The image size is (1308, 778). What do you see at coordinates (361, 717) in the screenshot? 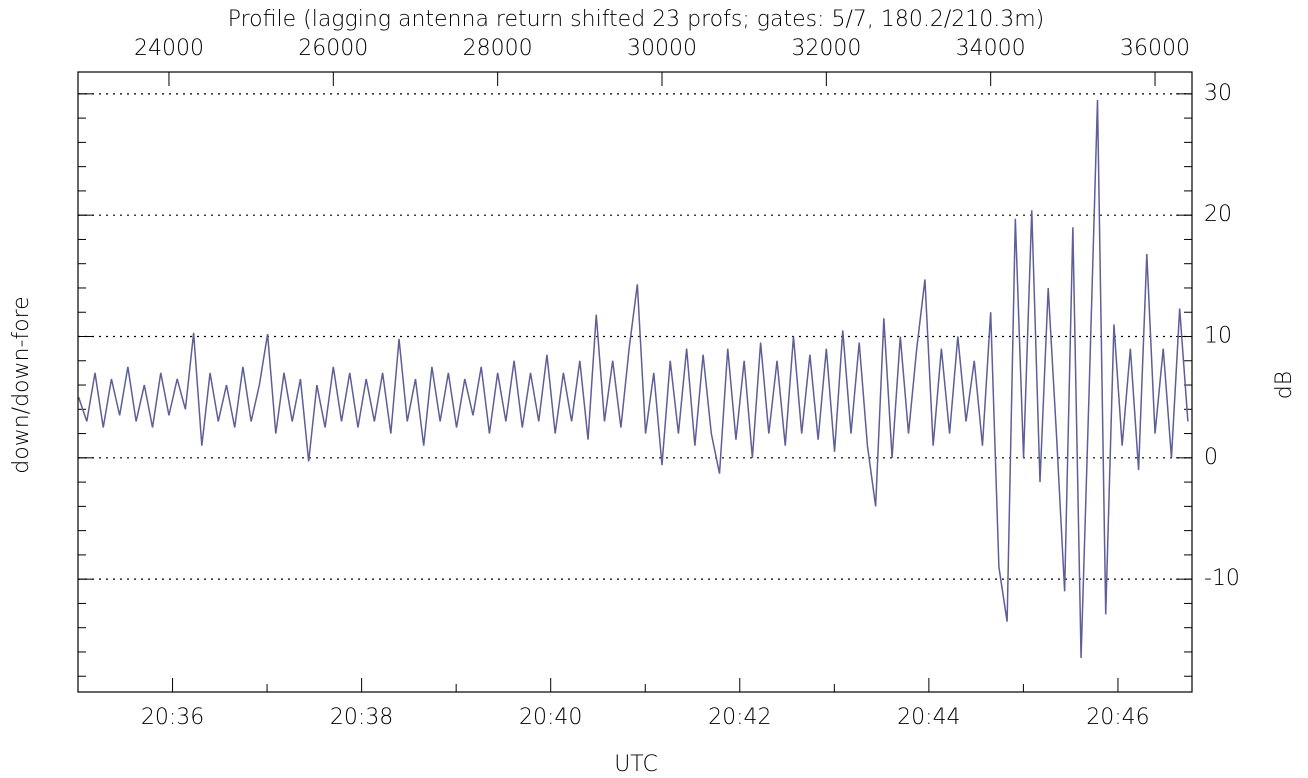
I see `x2-tick-label: 20:38` at bounding box center [361, 717].